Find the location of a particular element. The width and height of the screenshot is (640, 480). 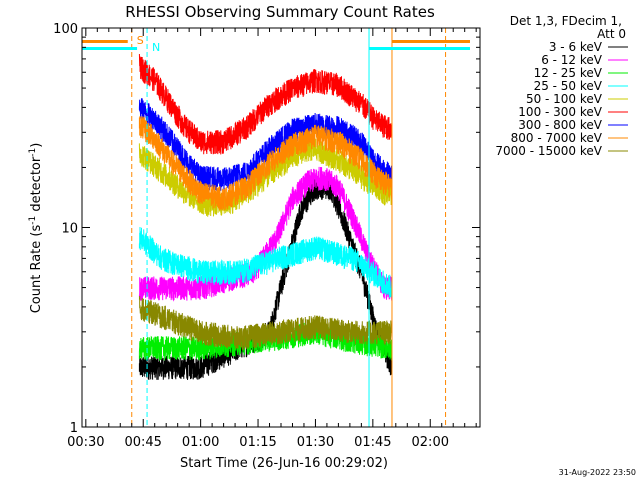

legend-label-3: 25 - 50 keV is located at coordinates (568, 86).